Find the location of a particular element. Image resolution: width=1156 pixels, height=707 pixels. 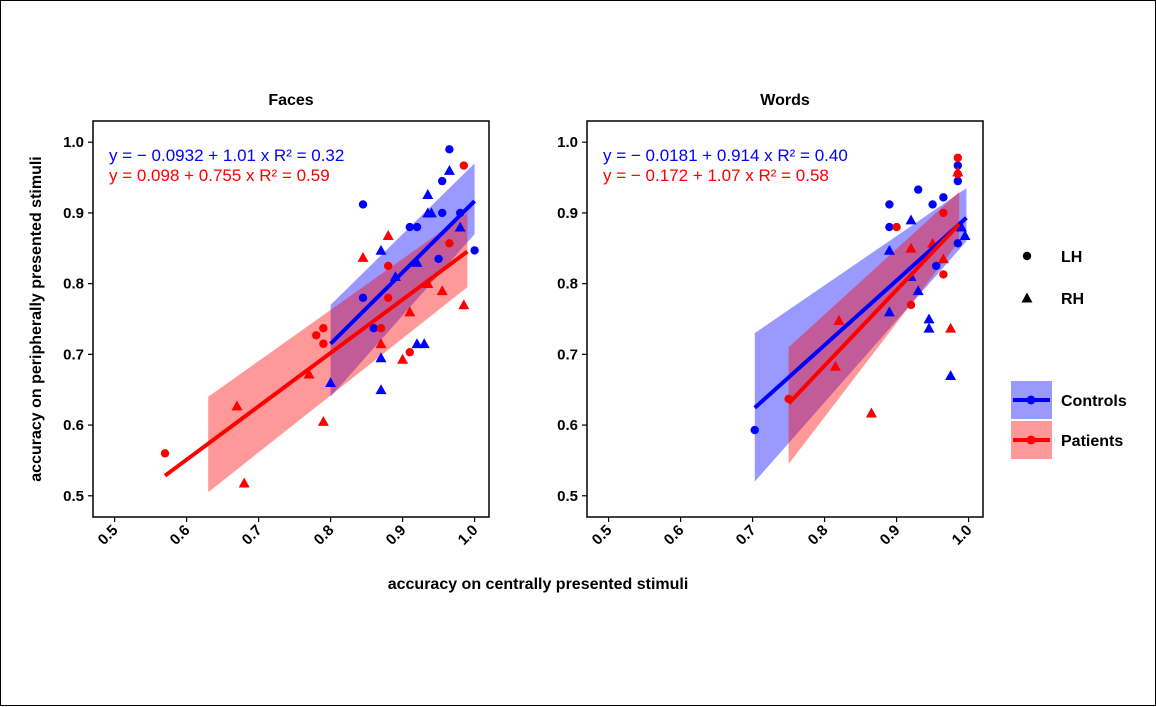

legend-shape-label: RH is located at coordinates (1072, 299).